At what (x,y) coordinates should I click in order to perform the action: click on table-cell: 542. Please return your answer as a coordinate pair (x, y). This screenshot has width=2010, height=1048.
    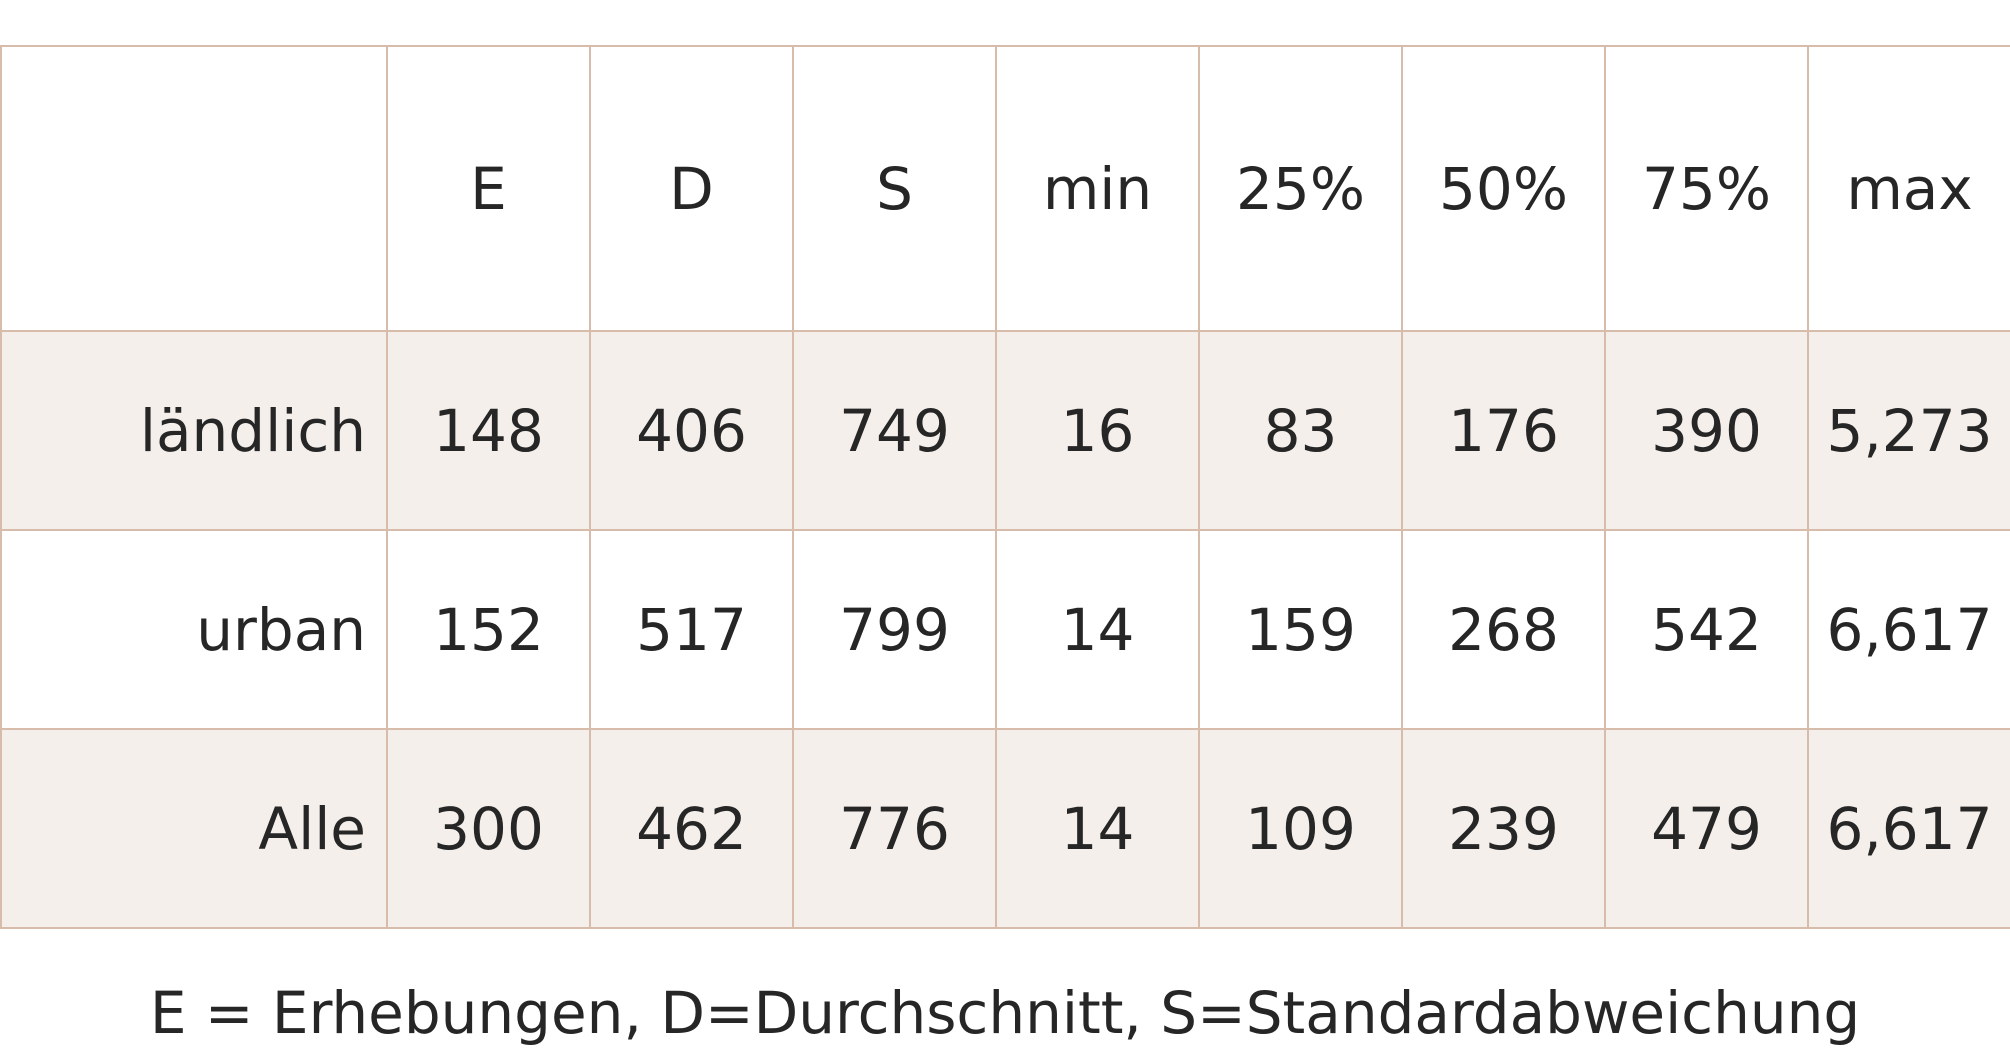
    Looking at the image, I should click on (1706, 629).